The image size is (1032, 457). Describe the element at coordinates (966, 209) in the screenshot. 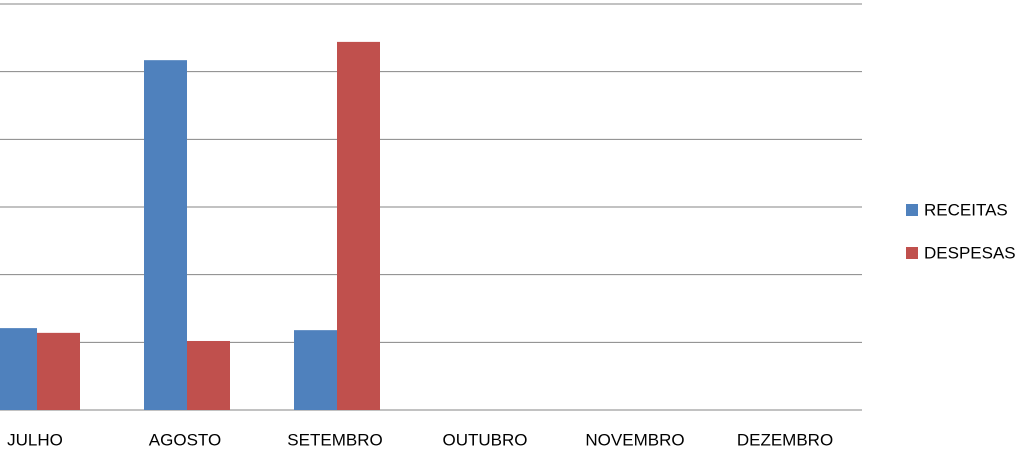

I see `legend-label: RECEITAS` at that location.